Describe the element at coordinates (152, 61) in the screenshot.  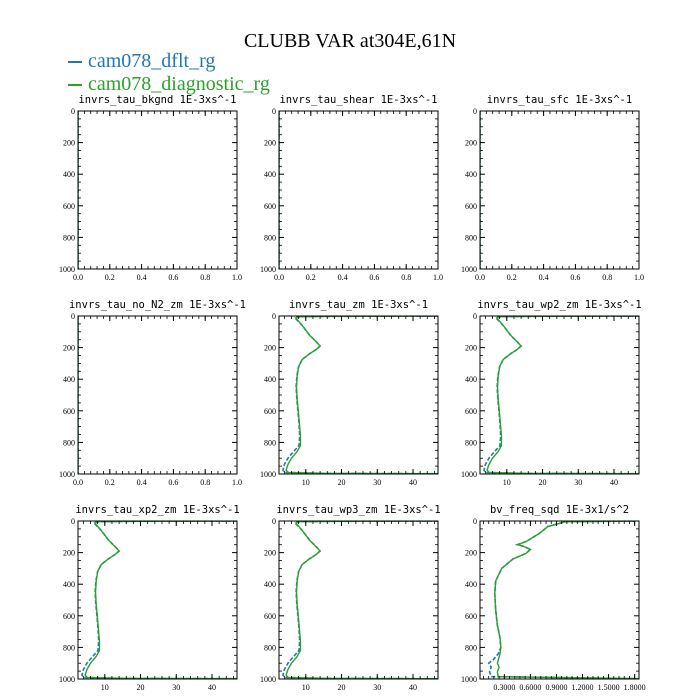
I see `legend-label-1: cam078_dflt_rg` at that location.